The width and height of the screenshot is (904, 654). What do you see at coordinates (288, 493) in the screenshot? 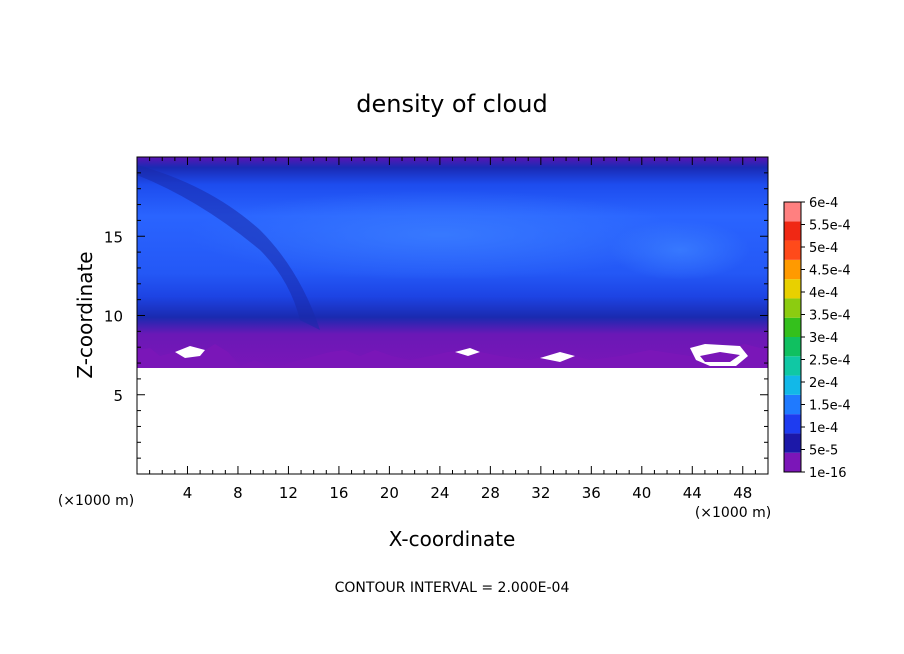
I see `x-tick-label: 12` at bounding box center [288, 493].